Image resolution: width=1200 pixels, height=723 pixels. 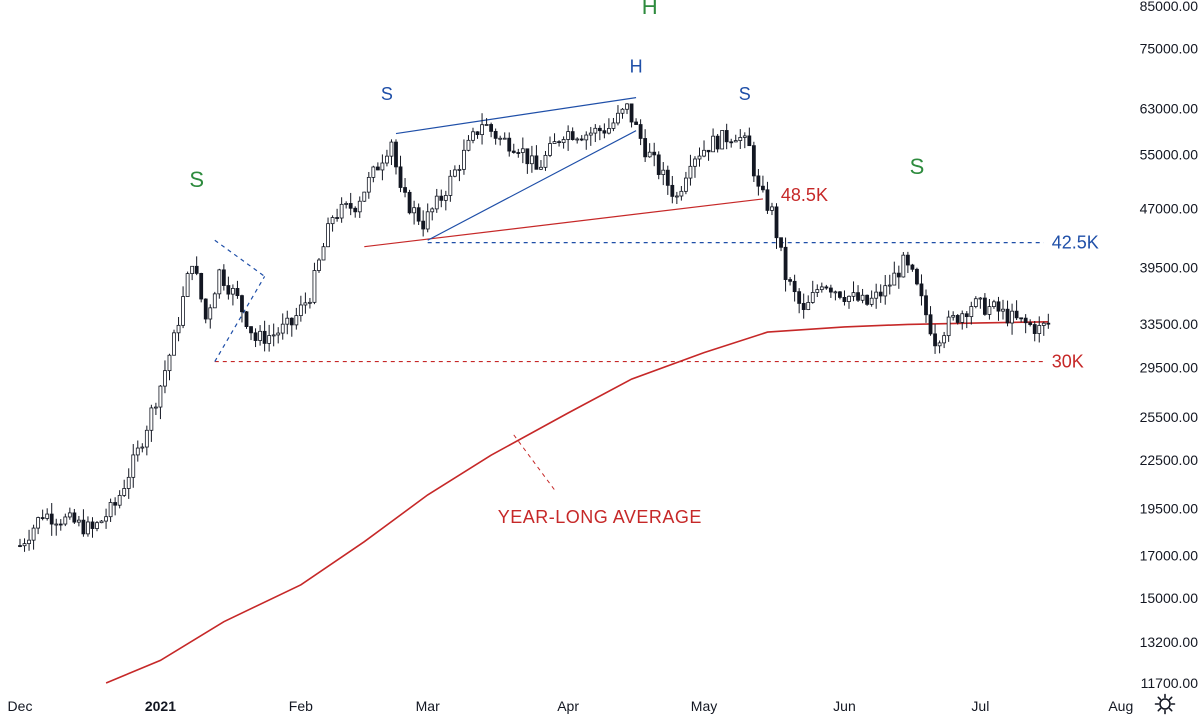 What do you see at coordinates (1068, 362) in the screenshot?
I see `level-label: 30K` at bounding box center [1068, 362].